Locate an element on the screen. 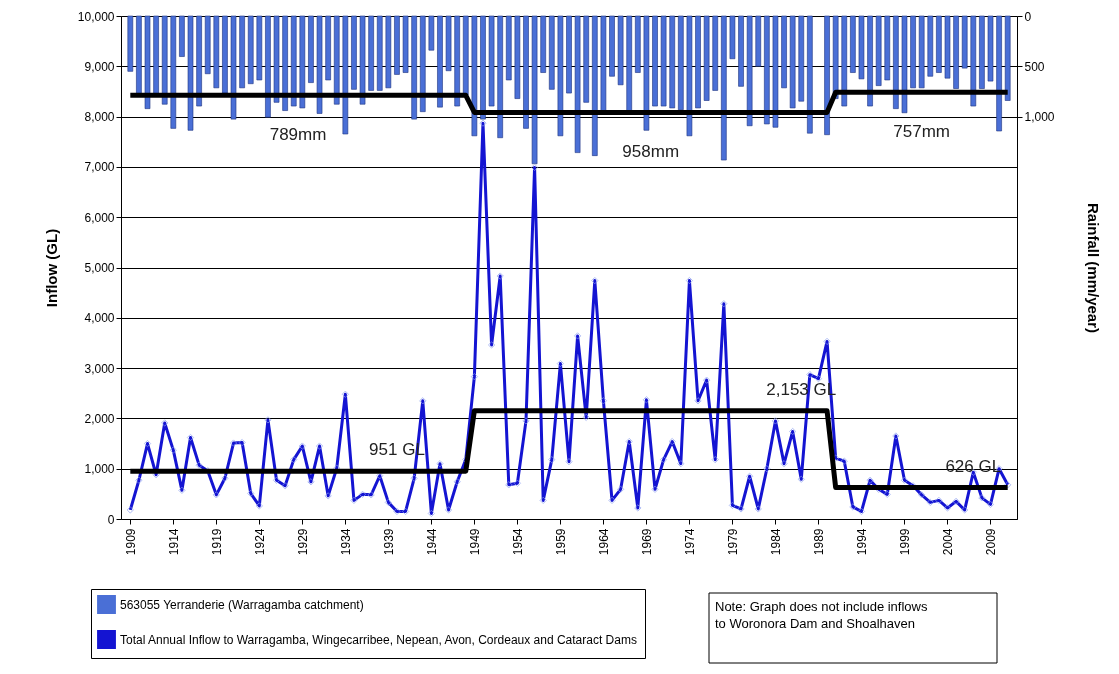  y2-axis-title: Rainfall (mm/year) is located at coordinates (1093, 268).